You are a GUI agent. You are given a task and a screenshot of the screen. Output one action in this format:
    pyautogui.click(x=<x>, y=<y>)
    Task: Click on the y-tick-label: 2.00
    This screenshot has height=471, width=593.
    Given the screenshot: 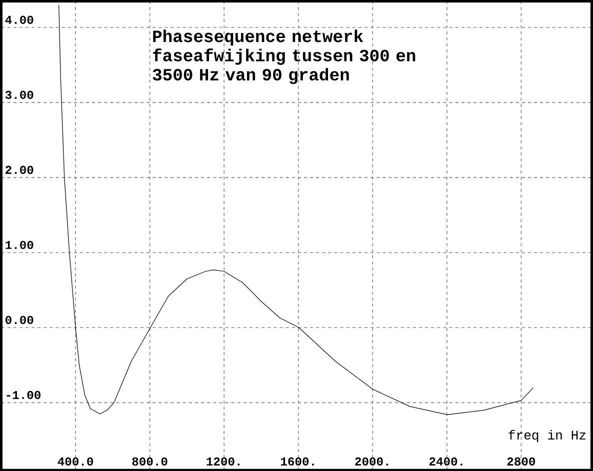 What is the action you would take?
    pyautogui.click(x=20, y=170)
    